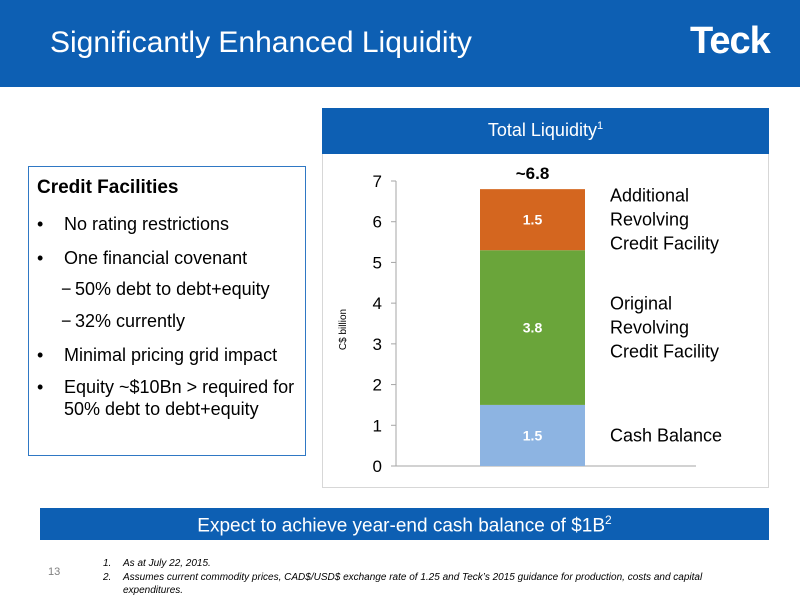 The width and height of the screenshot is (800, 600). I want to click on footnote-number: 2., so click(107, 577).